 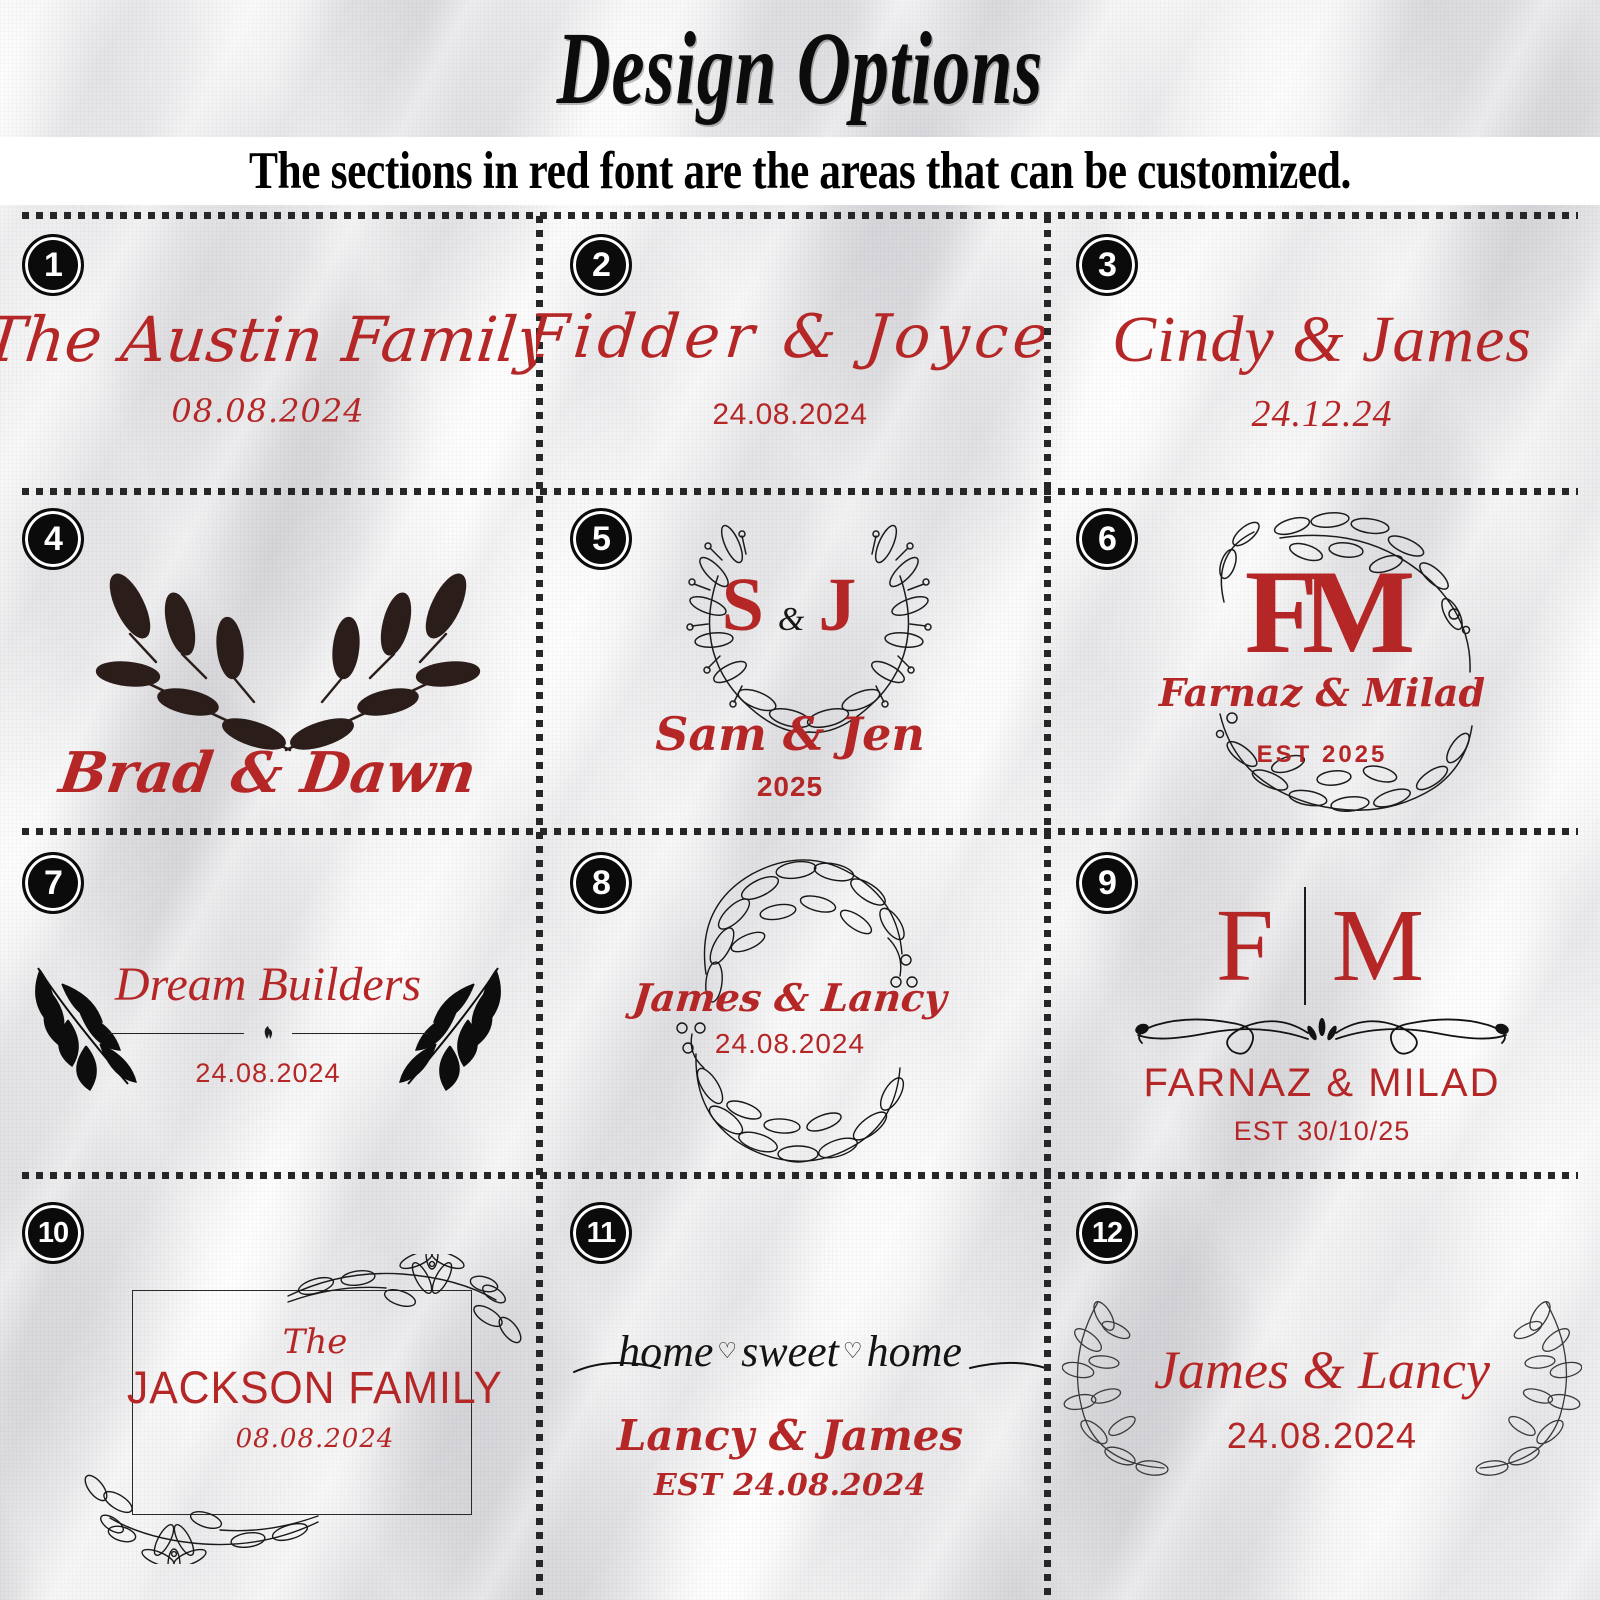 I want to click on option-3-name: Cindy & James, so click(x=1322, y=339).